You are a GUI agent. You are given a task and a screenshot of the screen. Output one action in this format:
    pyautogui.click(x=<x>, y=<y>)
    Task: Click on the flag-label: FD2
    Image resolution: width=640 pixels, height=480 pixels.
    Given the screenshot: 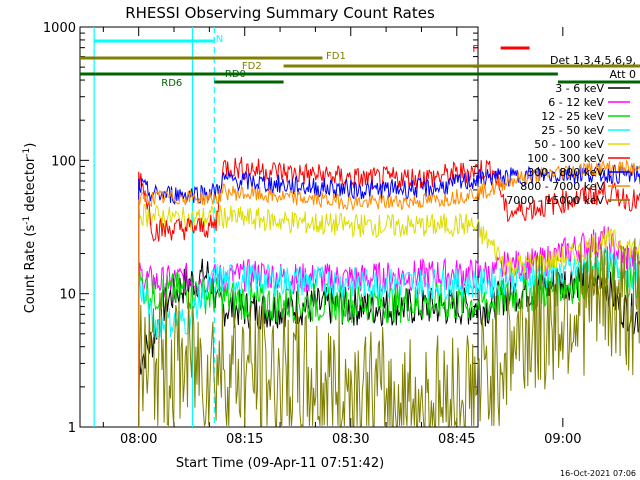 What is the action you would take?
    pyautogui.click(x=252, y=66)
    